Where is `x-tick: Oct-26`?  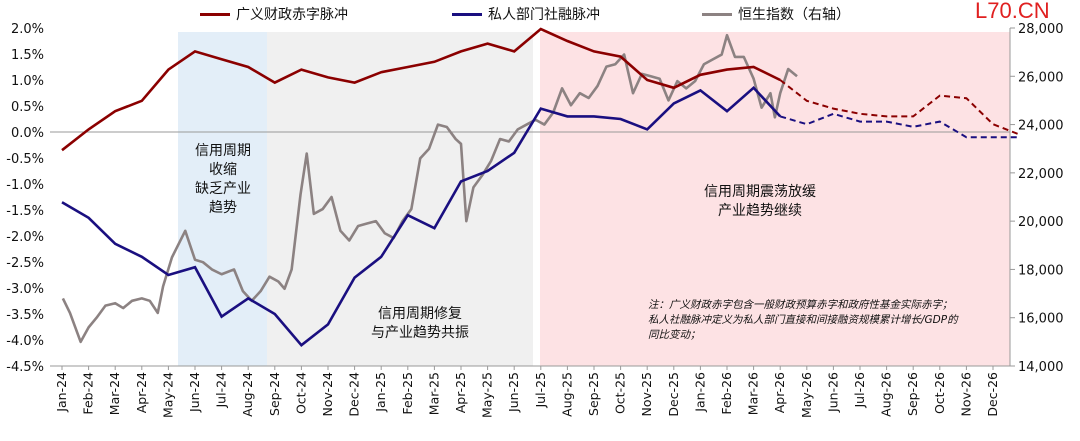 x-tick: Oct-26 is located at coordinates (939, 393).